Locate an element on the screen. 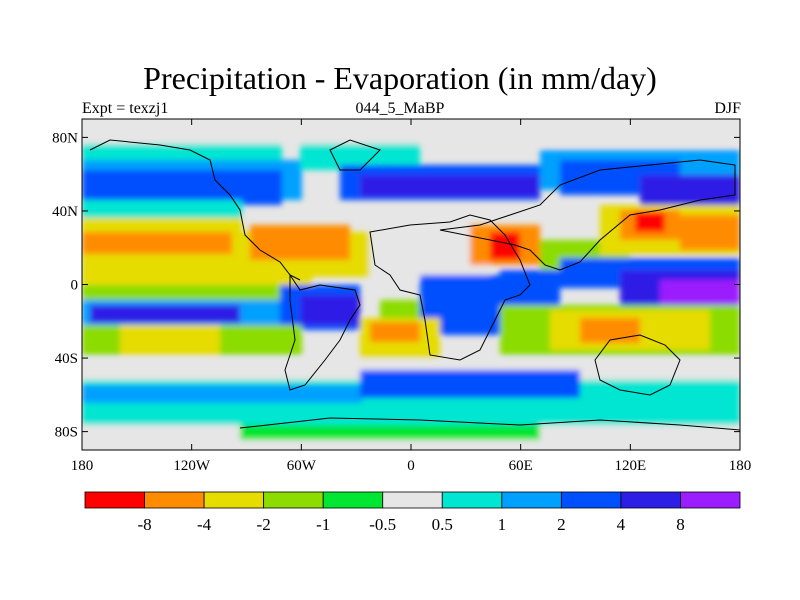 This screenshot has height=600, width=800. y-tick-label: 80S is located at coordinates (66, 433).